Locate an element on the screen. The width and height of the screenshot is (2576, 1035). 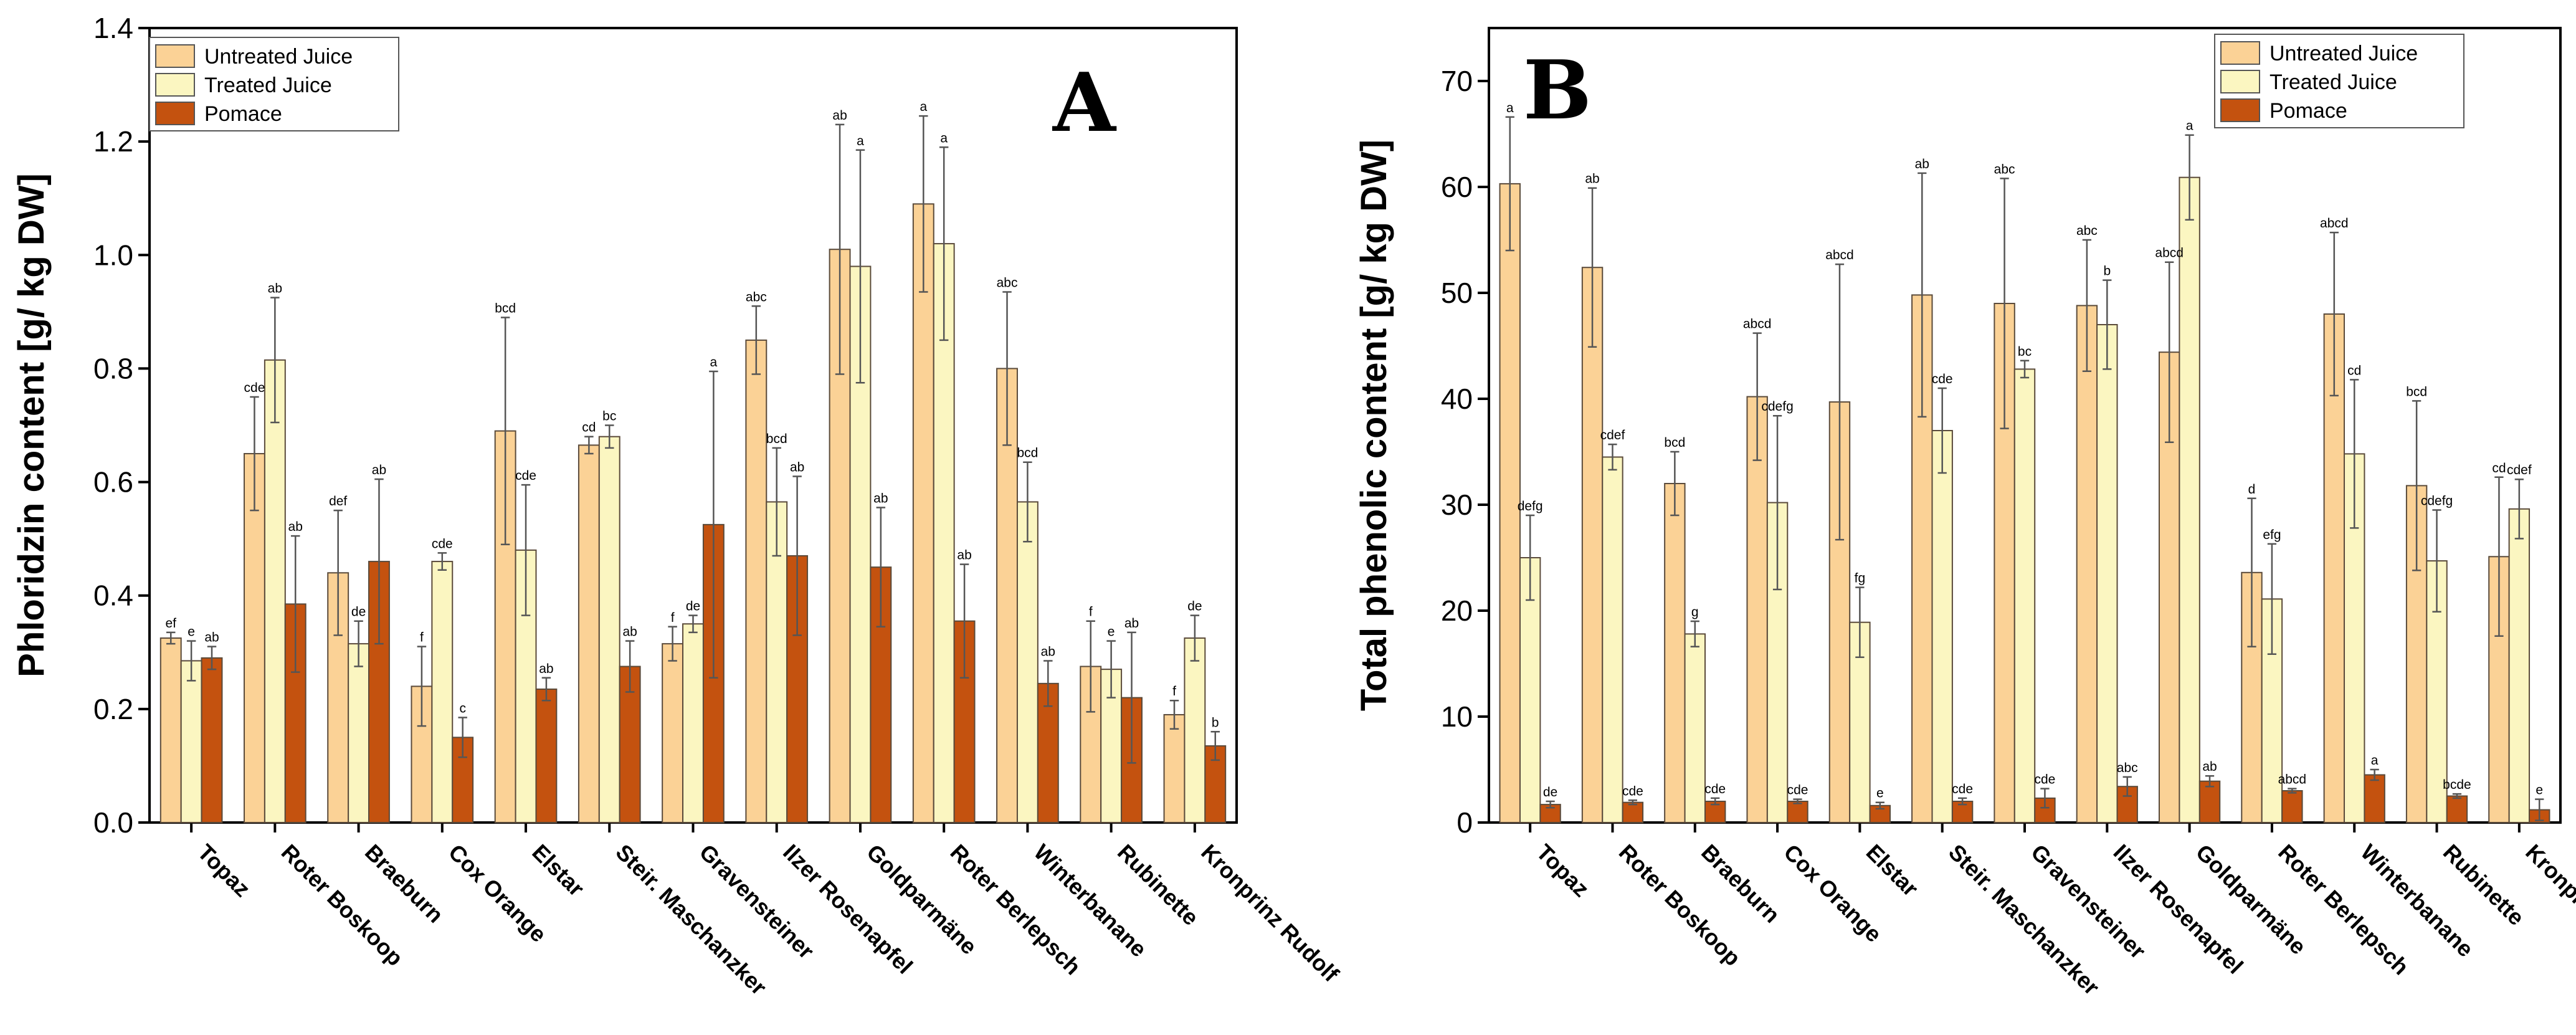
panel-a-significance-letter: def is located at coordinates (338, 501).